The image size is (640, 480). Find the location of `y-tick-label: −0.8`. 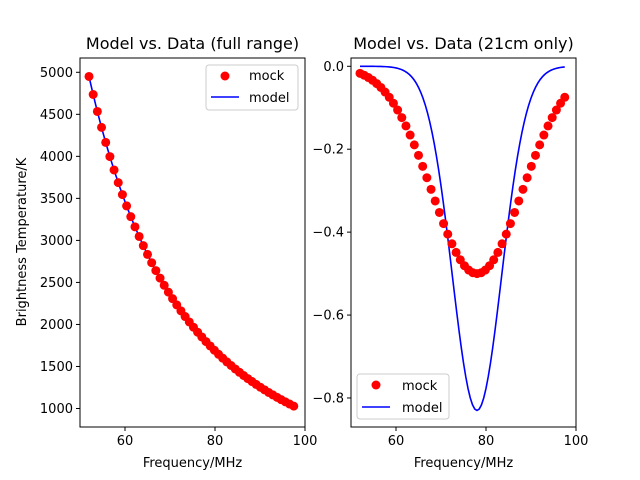

y-tick-label: −0.8 is located at coordinates (328, 398).